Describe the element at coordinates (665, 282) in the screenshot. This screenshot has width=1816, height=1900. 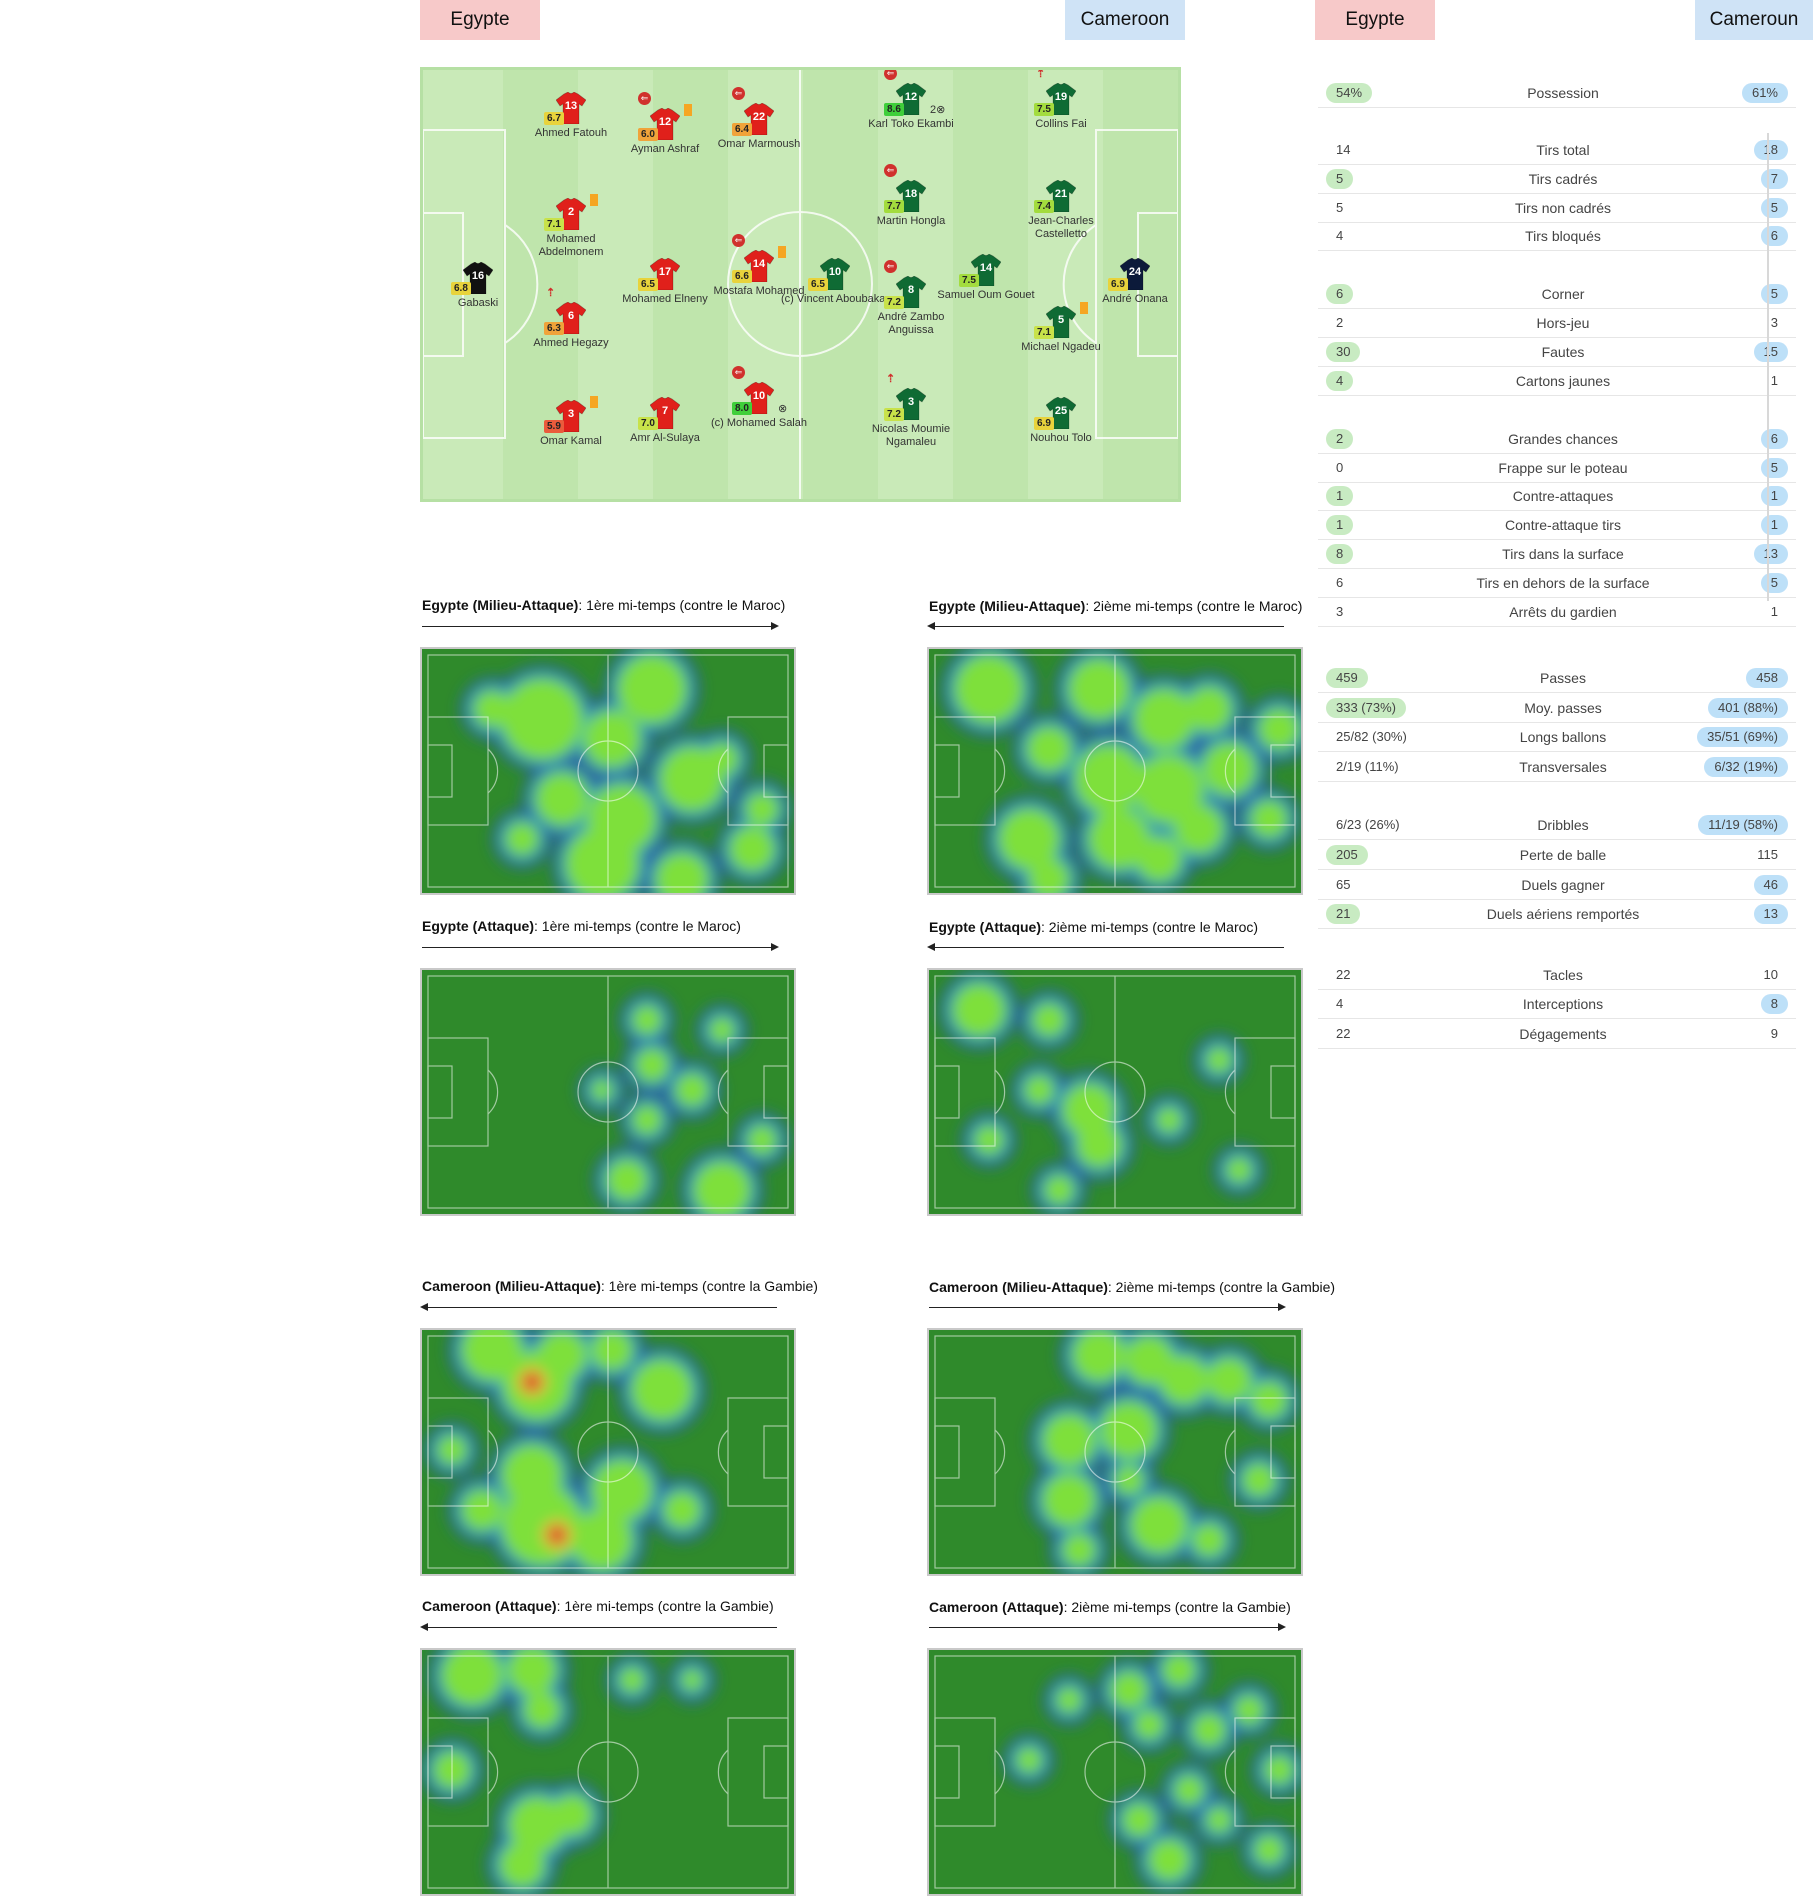
I see `player-home-6: 17 6.5 Mohamed Elneny` at that location.